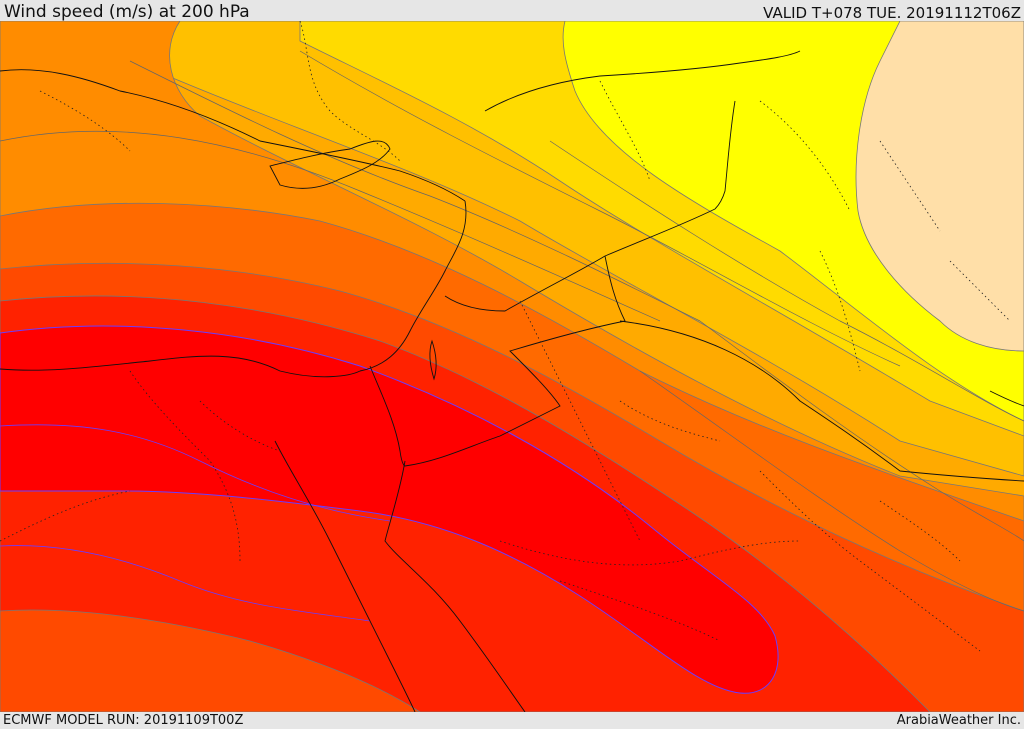 The image size is (1024, 729). Describe the element at coordinates (892, 13) in the screenshot. I see `valid-time-label: VALID T+078 TUE. 20191112T06Z` at that location.